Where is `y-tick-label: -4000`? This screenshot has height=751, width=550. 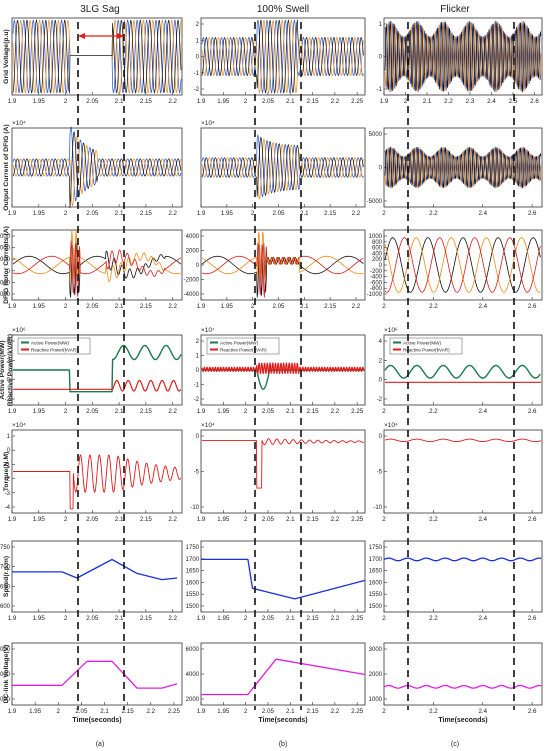 y-tick-label: -4000 is located at coordinates (192, 295).